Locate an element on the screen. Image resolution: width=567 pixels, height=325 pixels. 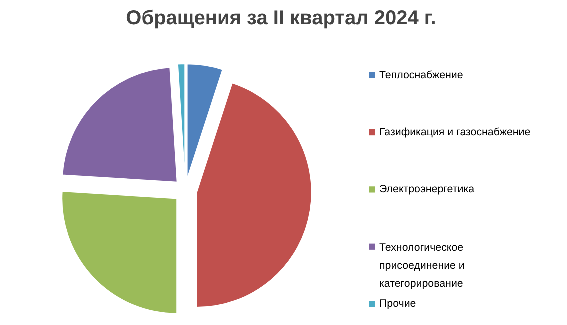
legend-label: Электроэнергетика is located at coordinates (427, 190).